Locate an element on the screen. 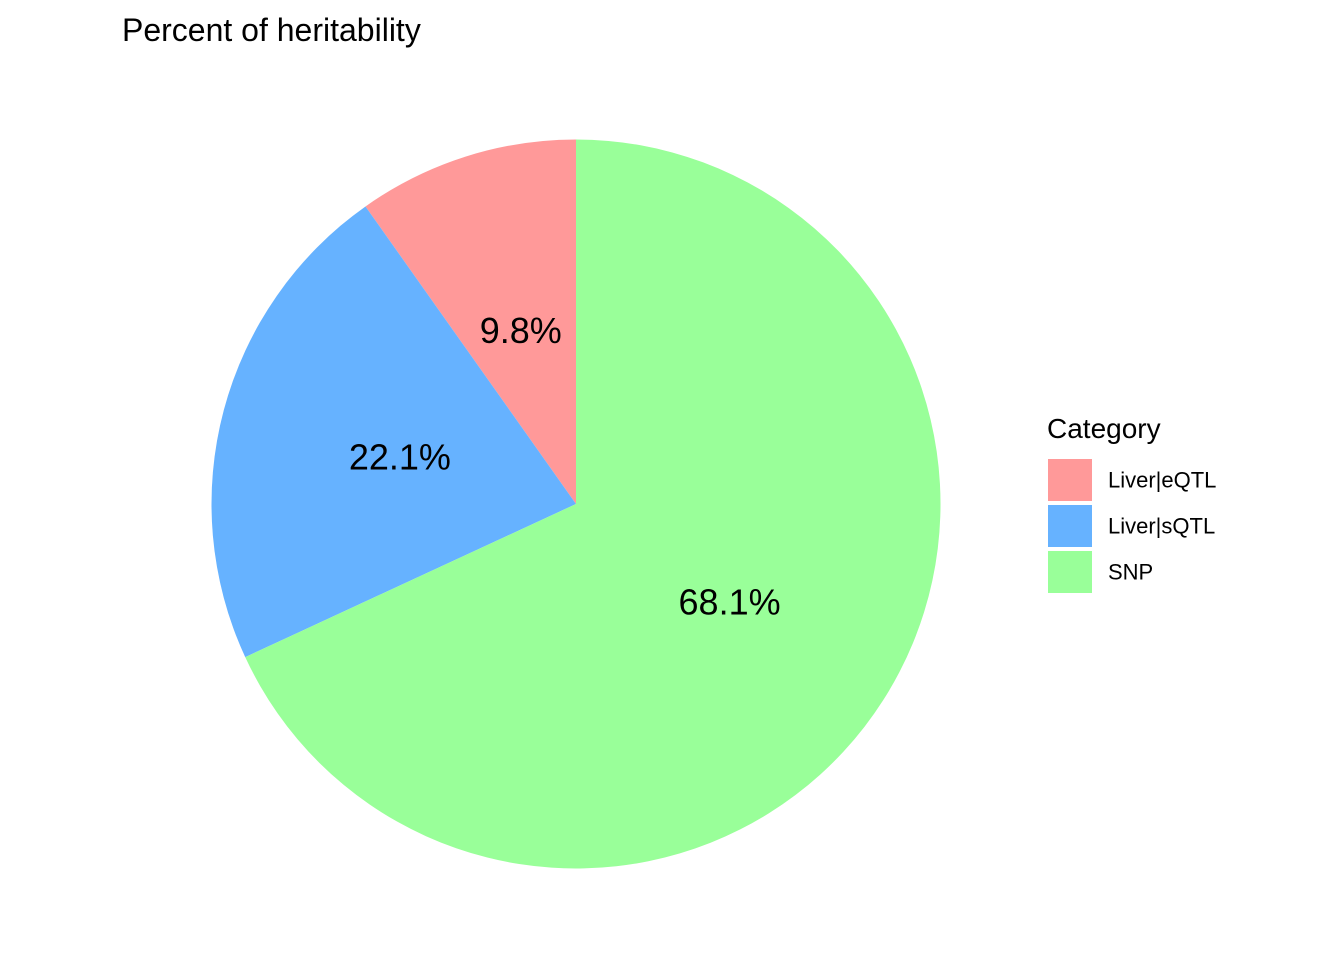 This screenshot has width=1344, height=960. legend-swatch-liver-eqtl is located at coordinates (1070, 480).